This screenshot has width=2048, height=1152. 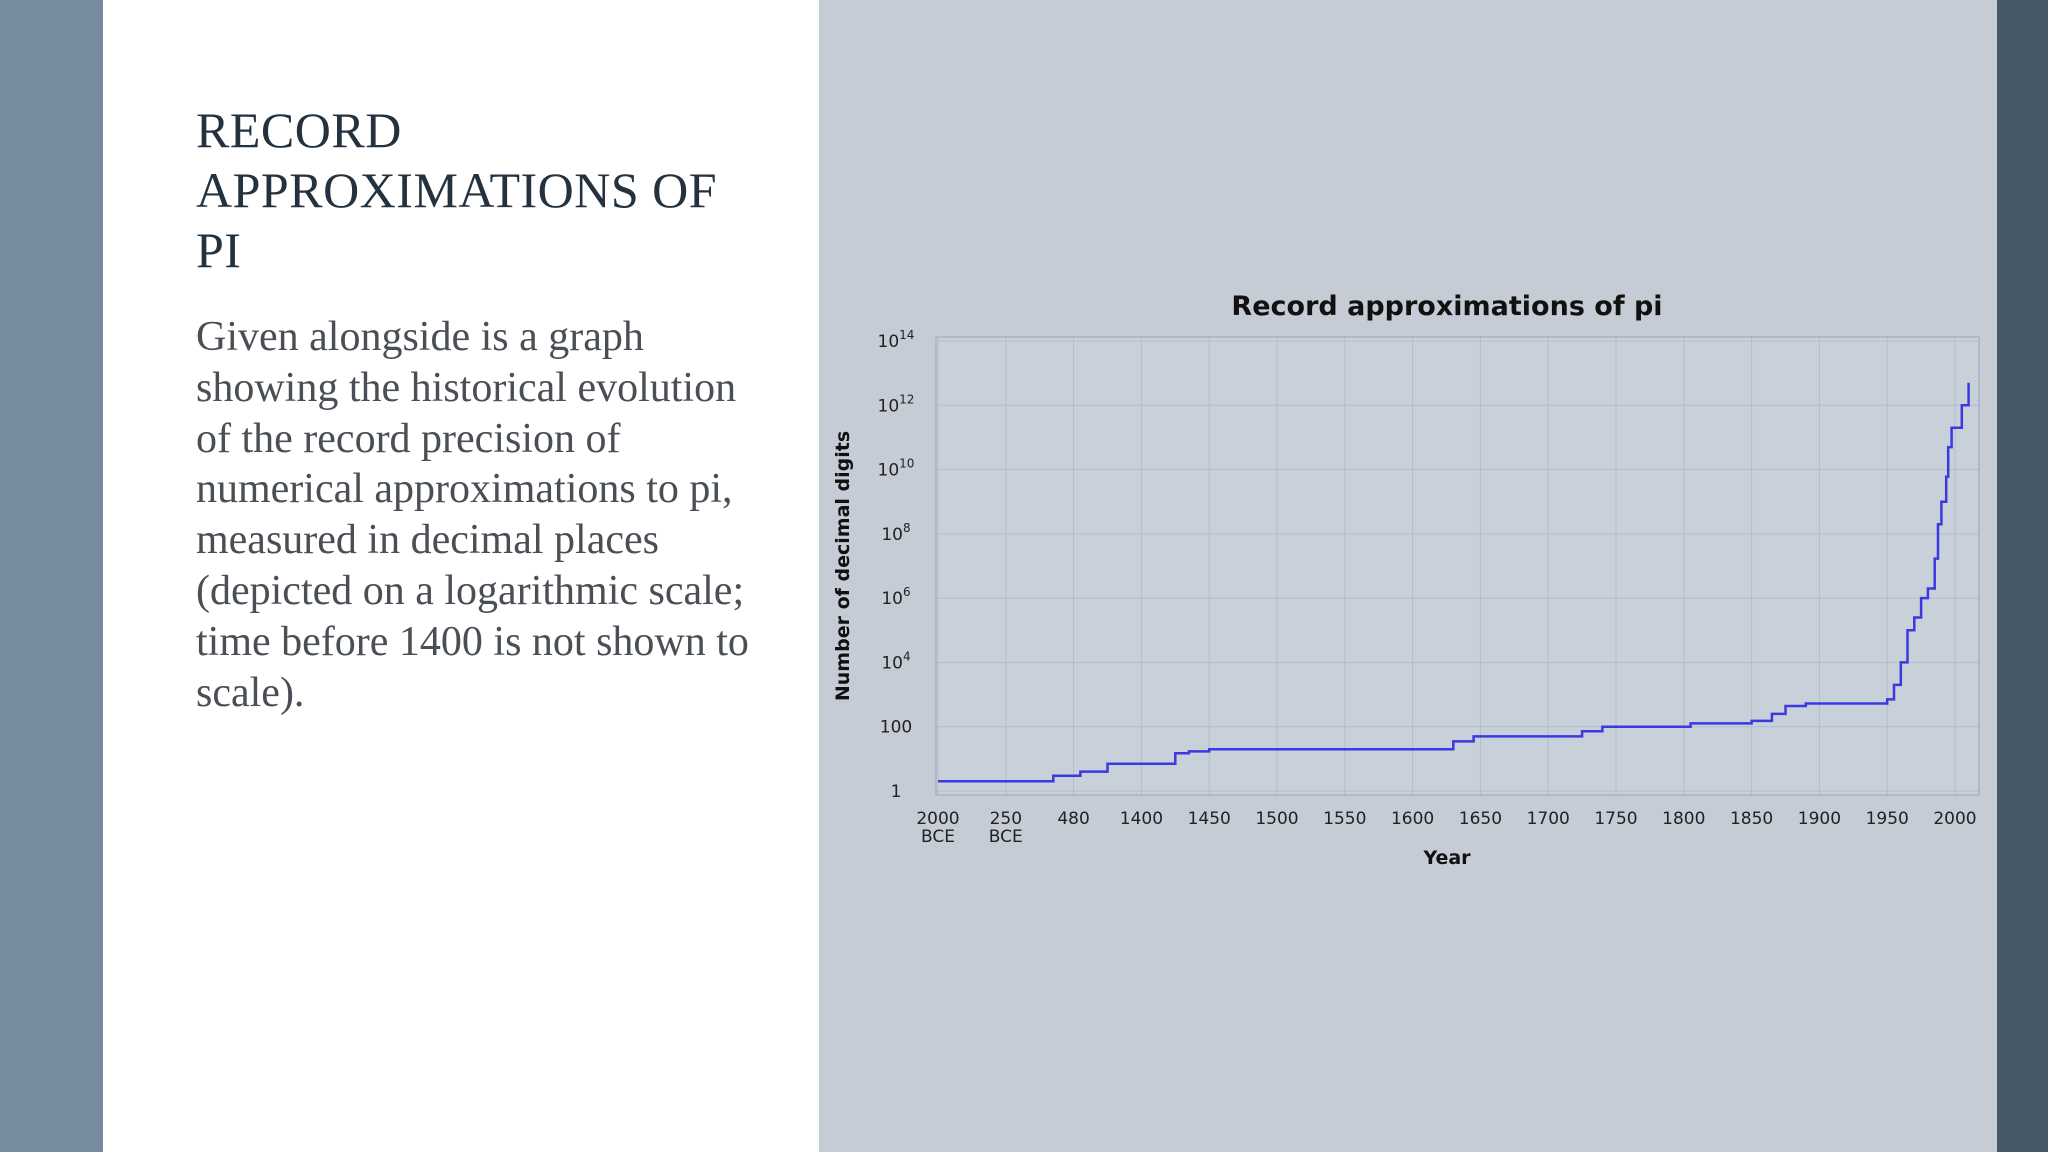 What do you see at coordinates (1141, 819) in the screenshot?
I see `x-tick-label: 1400` at bounding box center [1141, 819].